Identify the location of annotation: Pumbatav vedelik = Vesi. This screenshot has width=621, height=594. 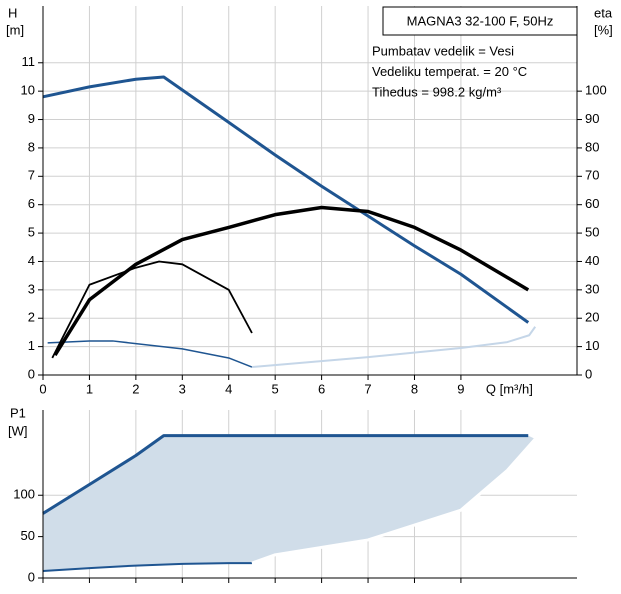
(443, 50).